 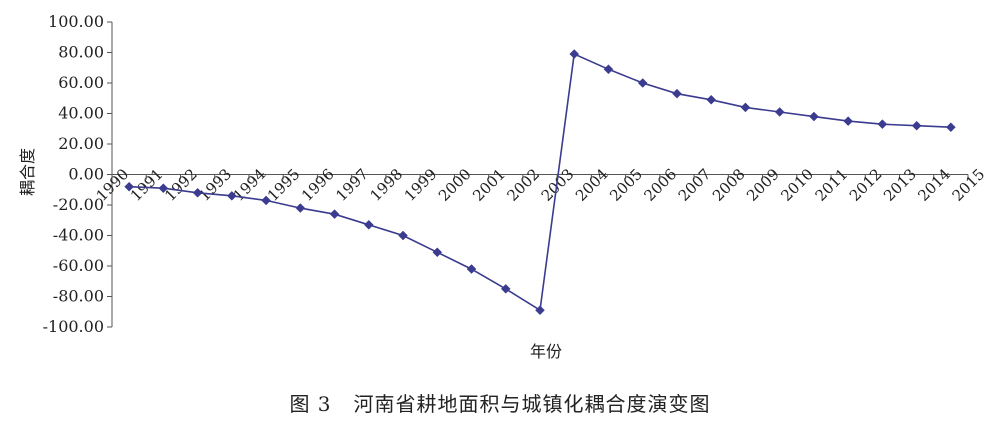 What do you see at coordinates (729, 185) in the screenshot?
I see `x-tick-label: 2008` at bounding box center [729, 185].